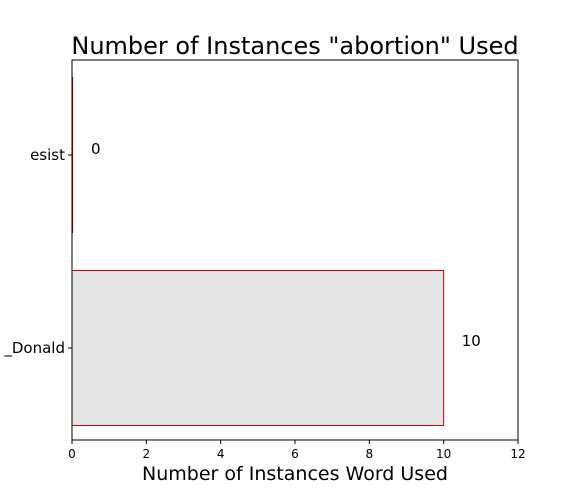 This screenshot has height=504, width=576. What do you see at coordinates (221, 454) in the screenshot?
I see `x-tick-label: 4` at bounding box center [221, 454].